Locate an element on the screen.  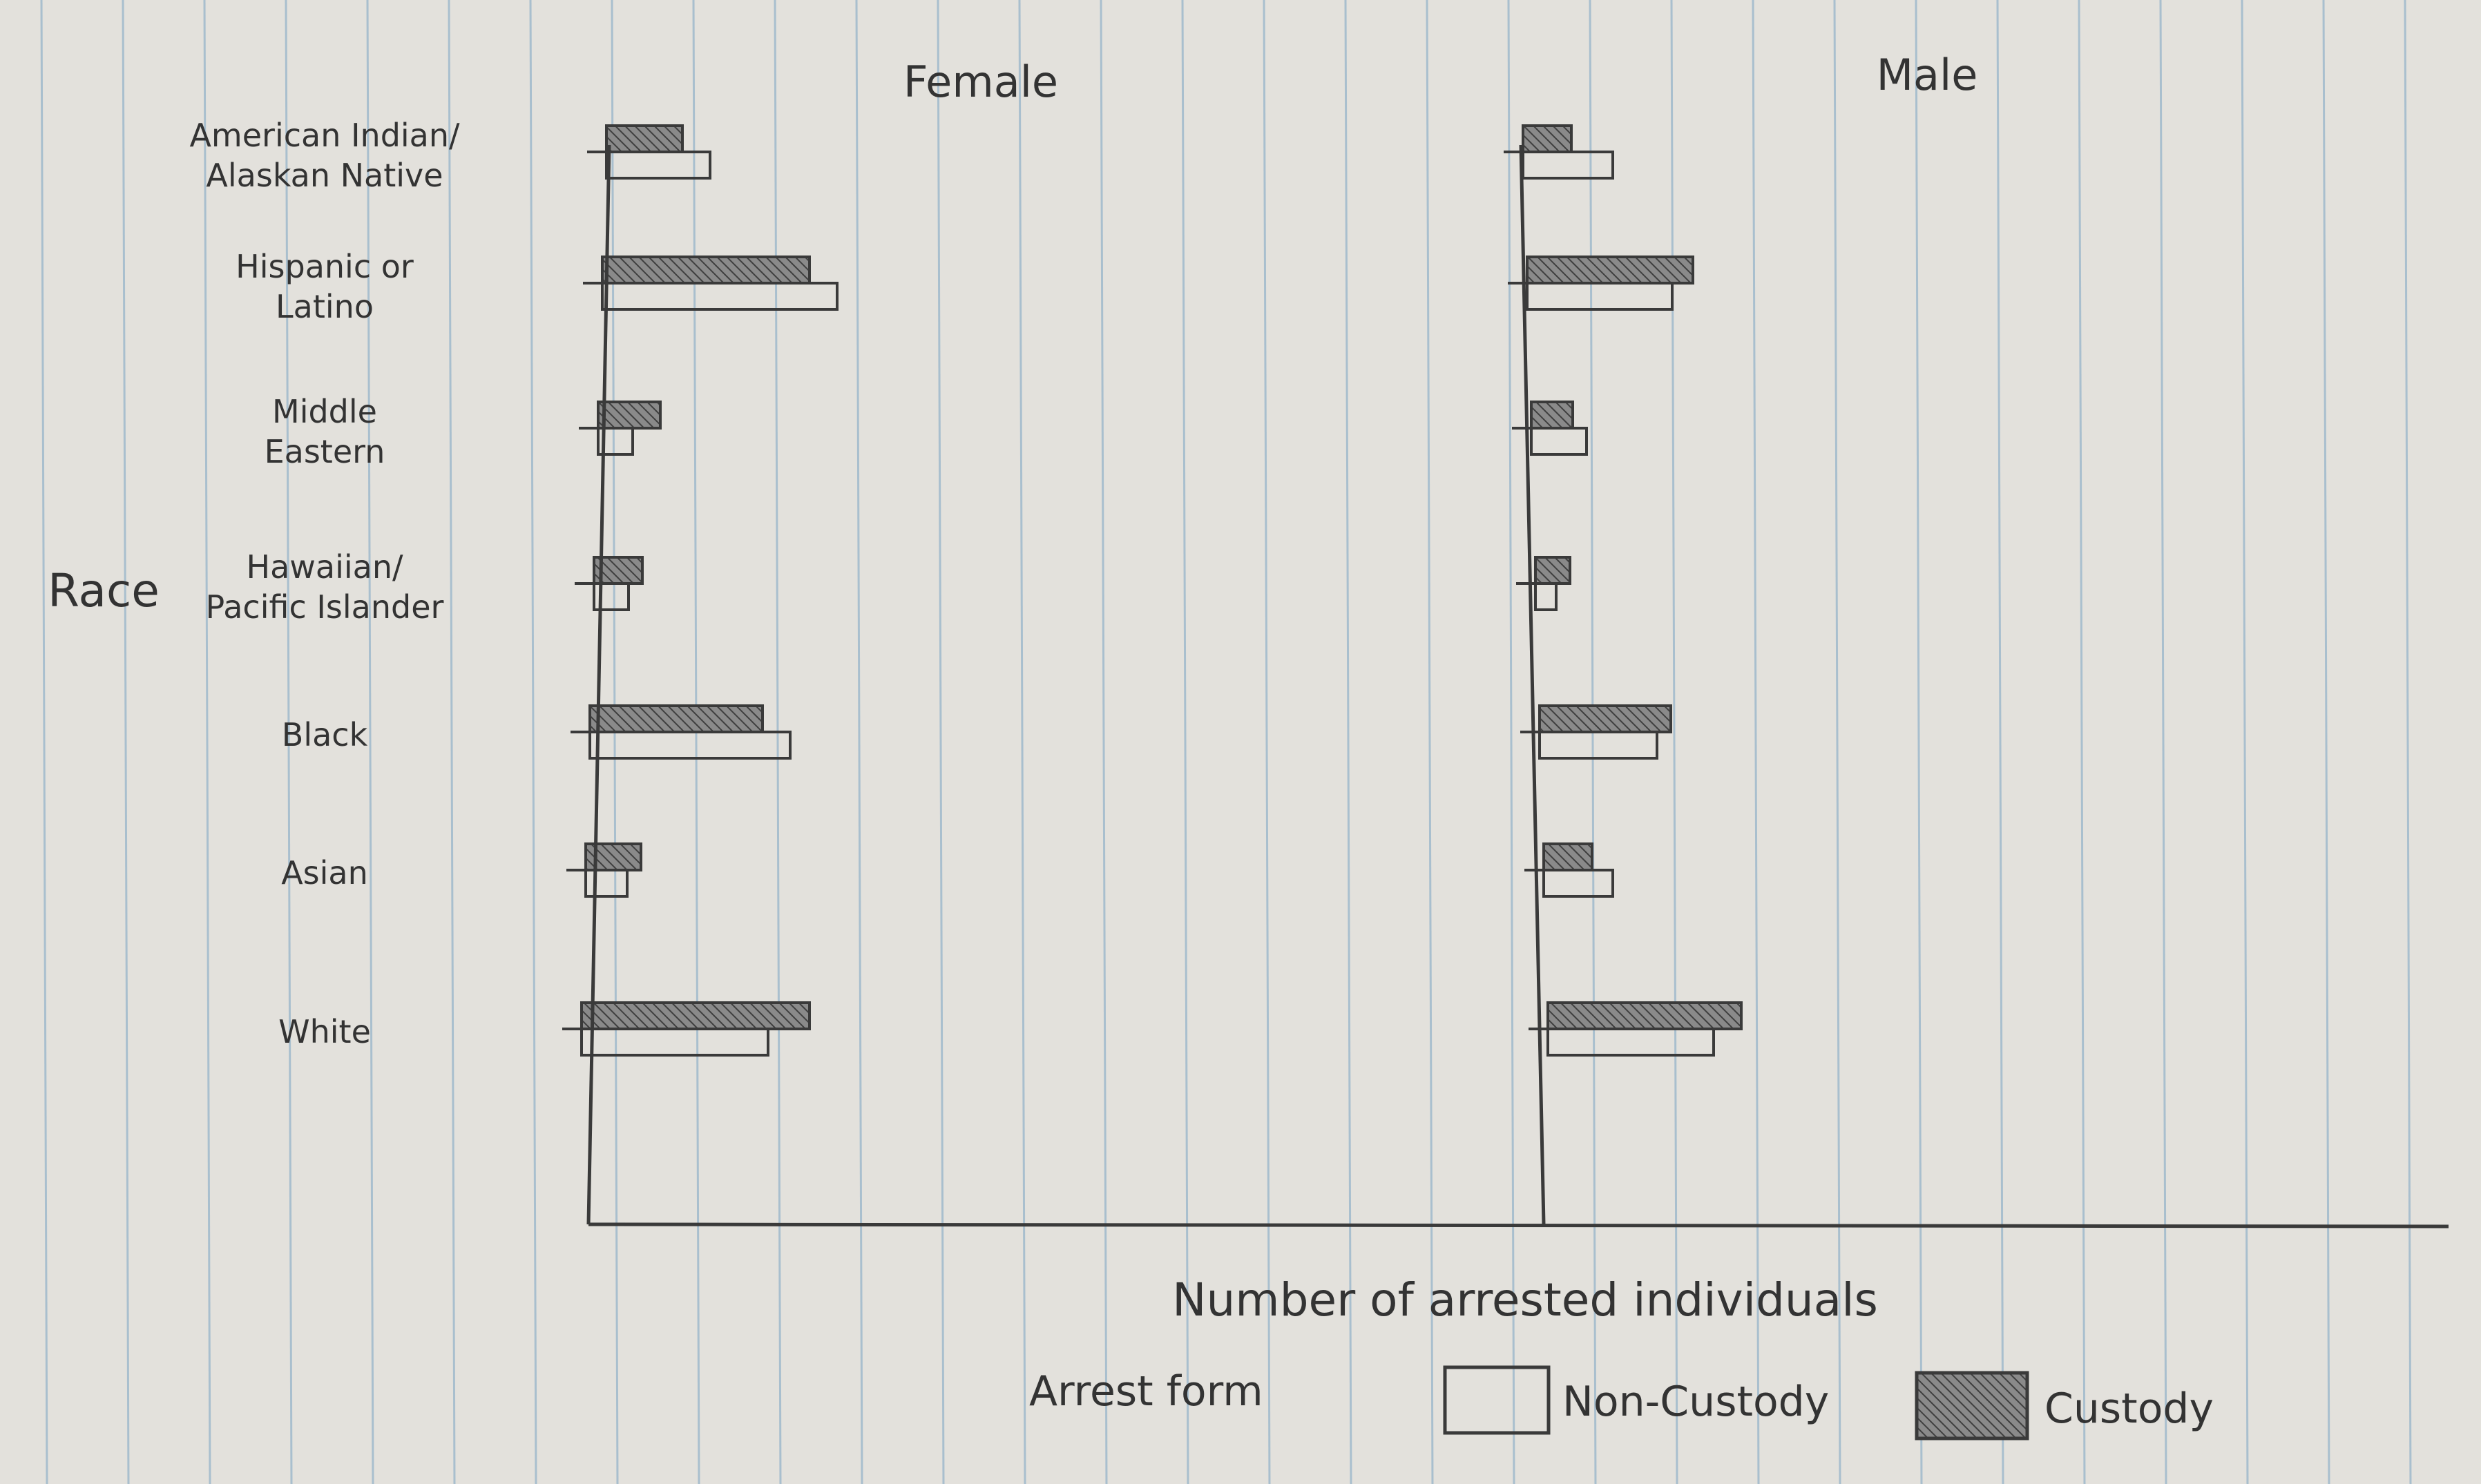
bar-male-custody-asian is located at coordinates (1567, 856).